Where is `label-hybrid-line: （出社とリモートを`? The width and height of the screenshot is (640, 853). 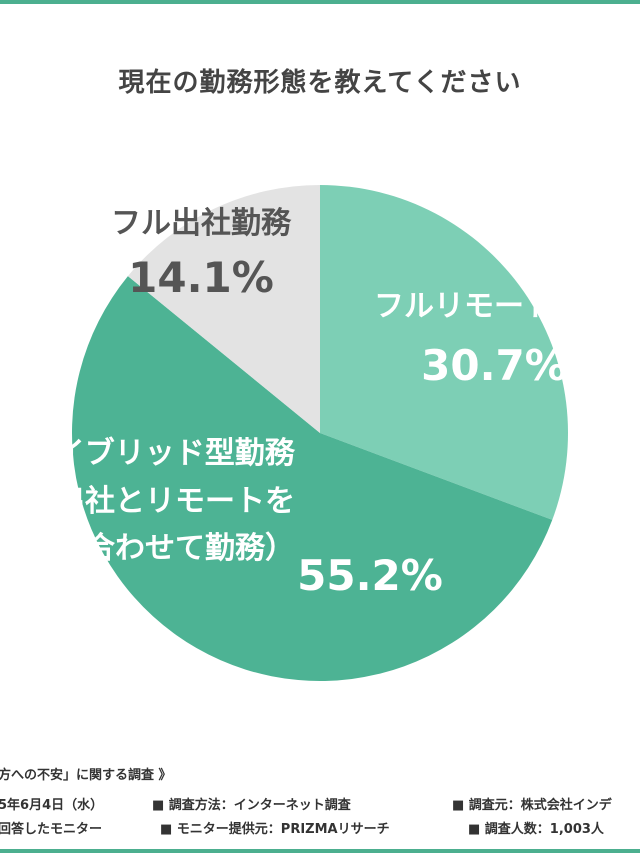
label-hybrid-line: （出社とリモートを is located at coordinates (160, 501).